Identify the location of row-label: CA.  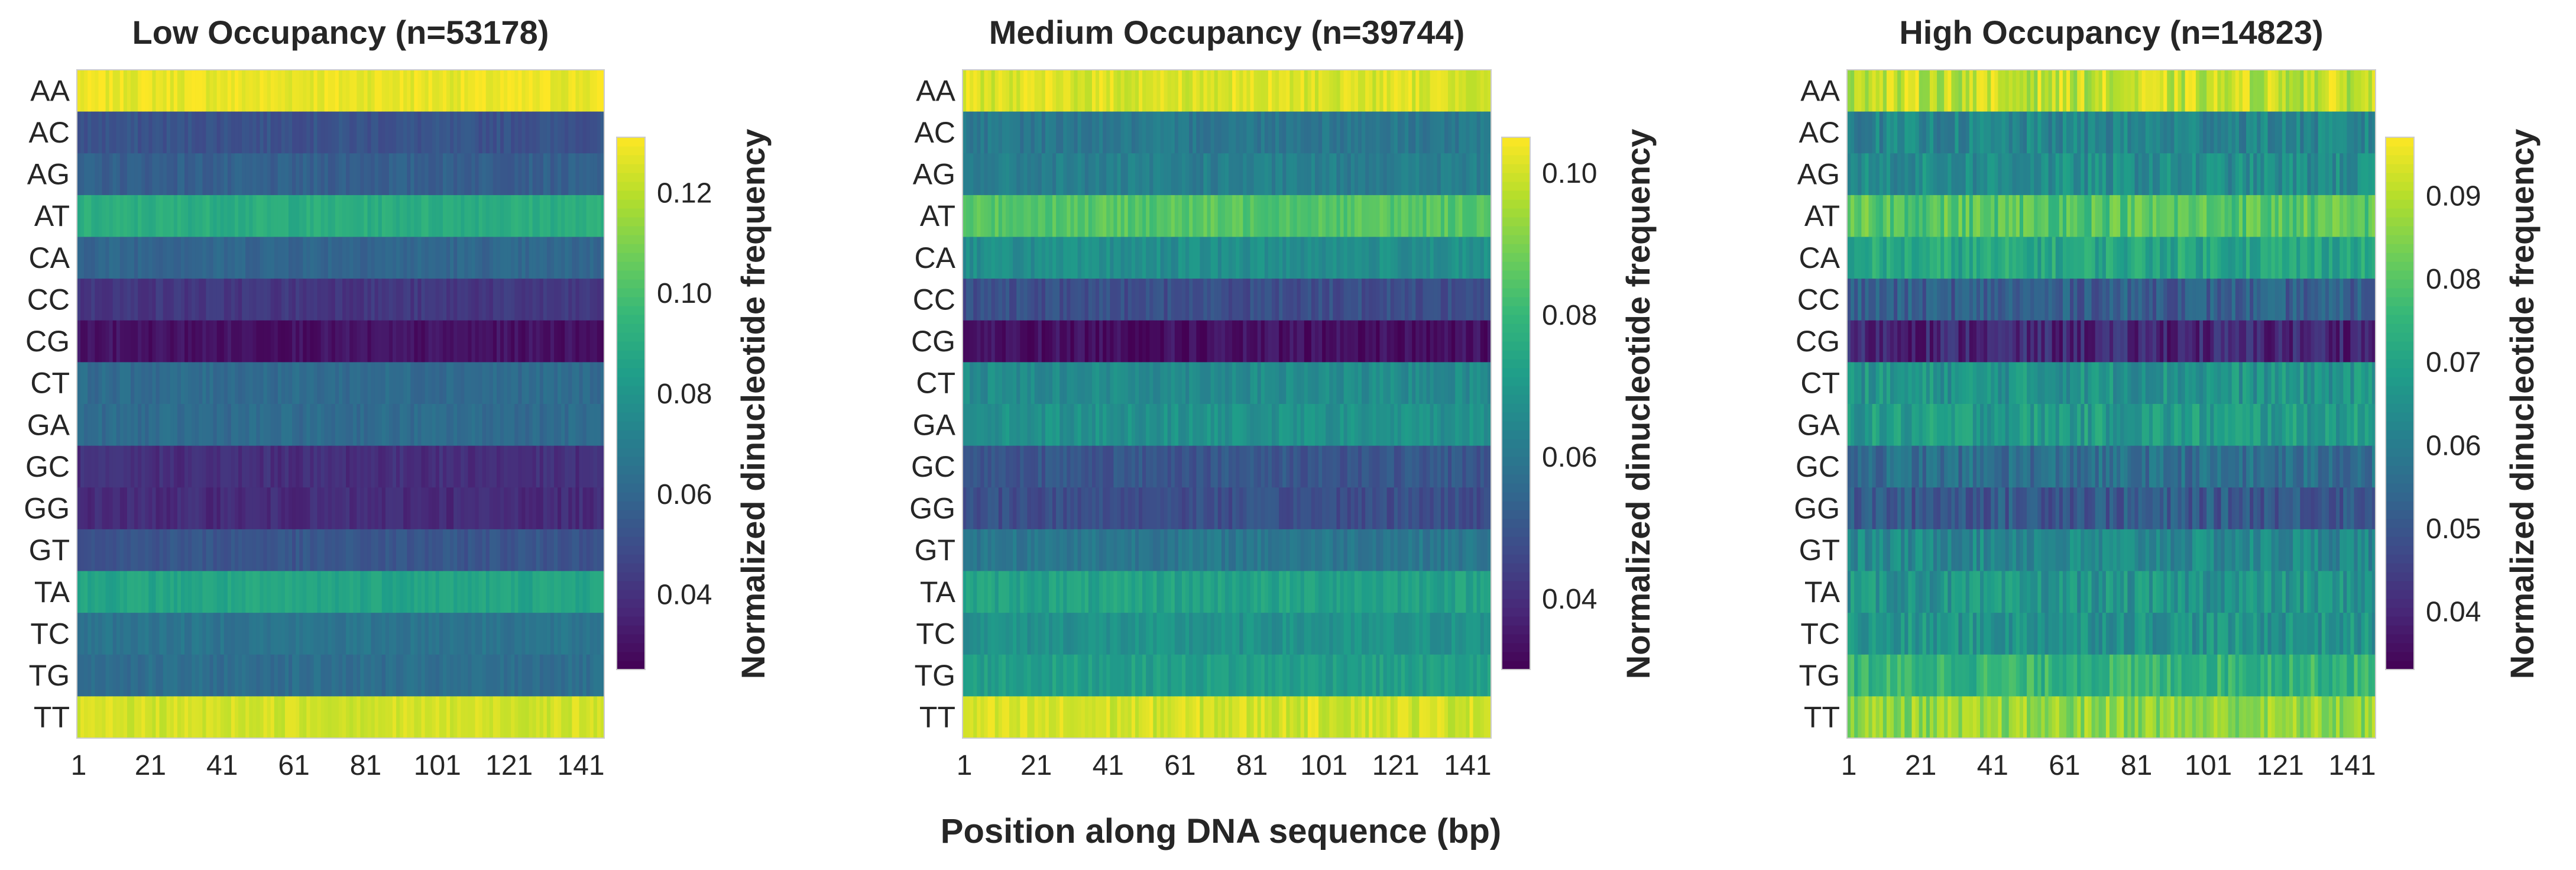
(935, 257).